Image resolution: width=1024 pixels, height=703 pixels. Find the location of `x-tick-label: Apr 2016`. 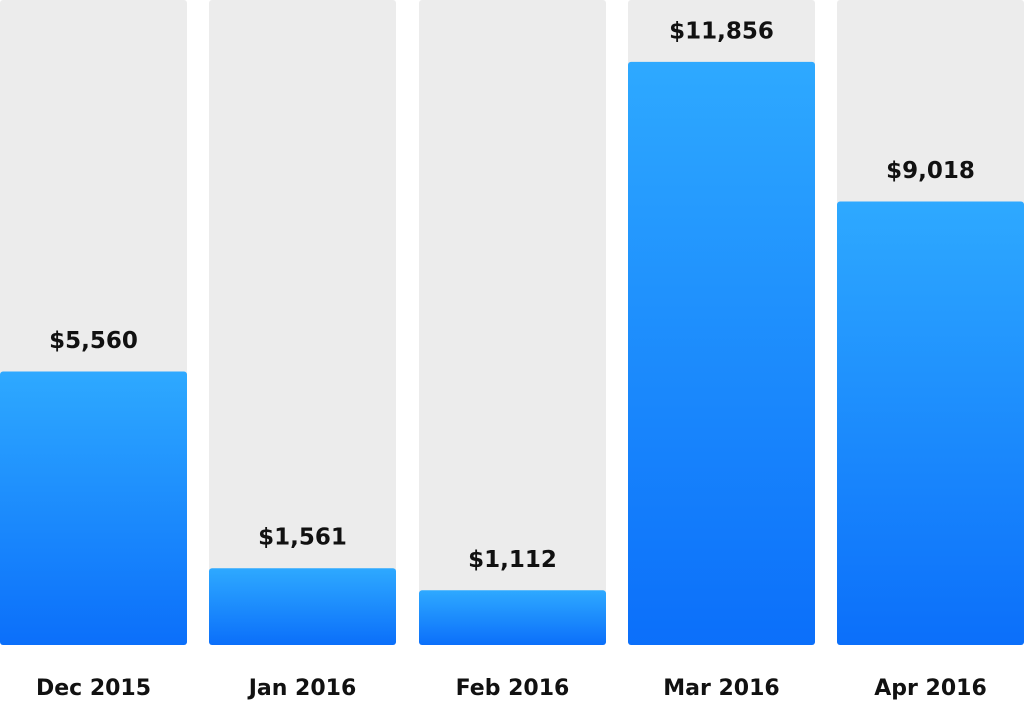

x-tick-label: Apr 2016 is located at coordinates (930, 688).